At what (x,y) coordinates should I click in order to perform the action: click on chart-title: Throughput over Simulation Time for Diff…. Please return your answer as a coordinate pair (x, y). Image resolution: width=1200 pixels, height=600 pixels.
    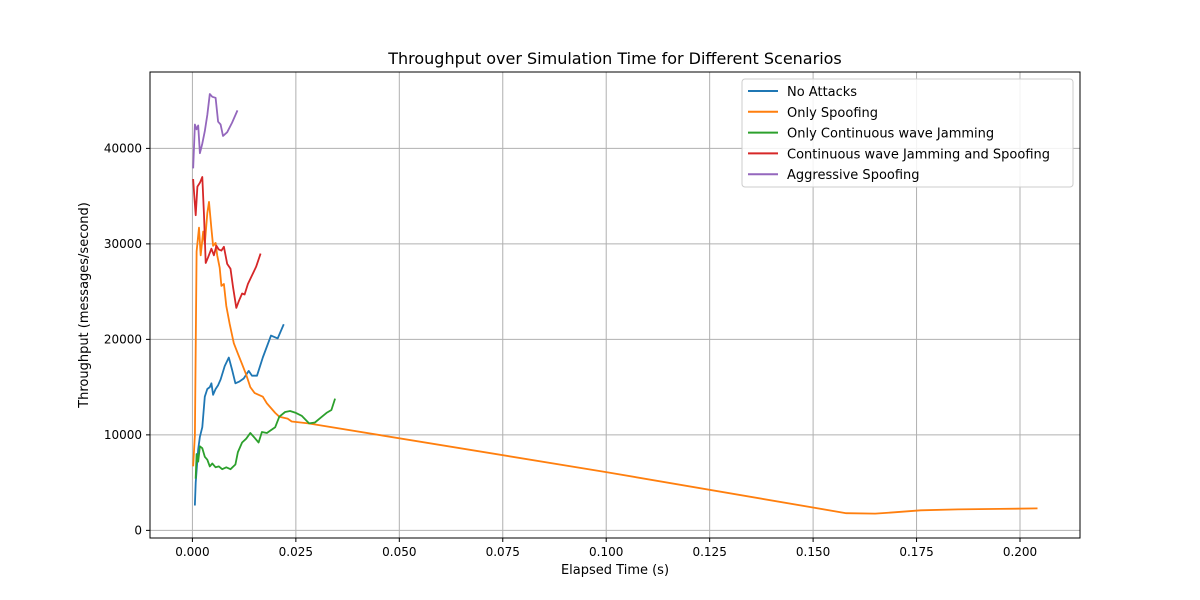
    Looking at the image, I should click on (614, 58).